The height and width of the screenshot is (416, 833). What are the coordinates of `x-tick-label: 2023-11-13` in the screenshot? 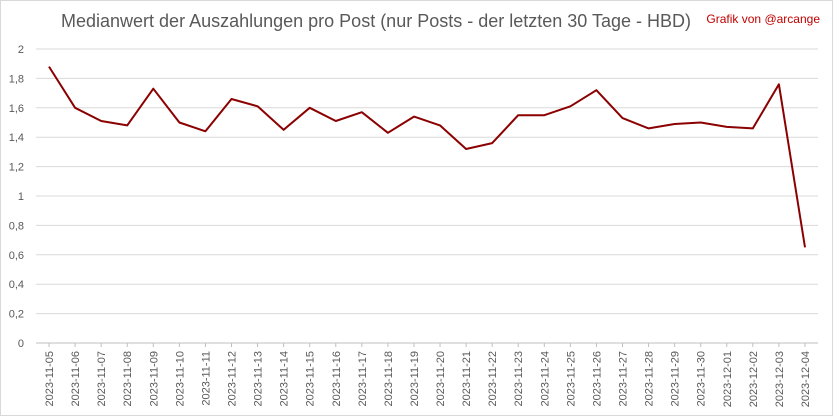 It's located at (259, 378).